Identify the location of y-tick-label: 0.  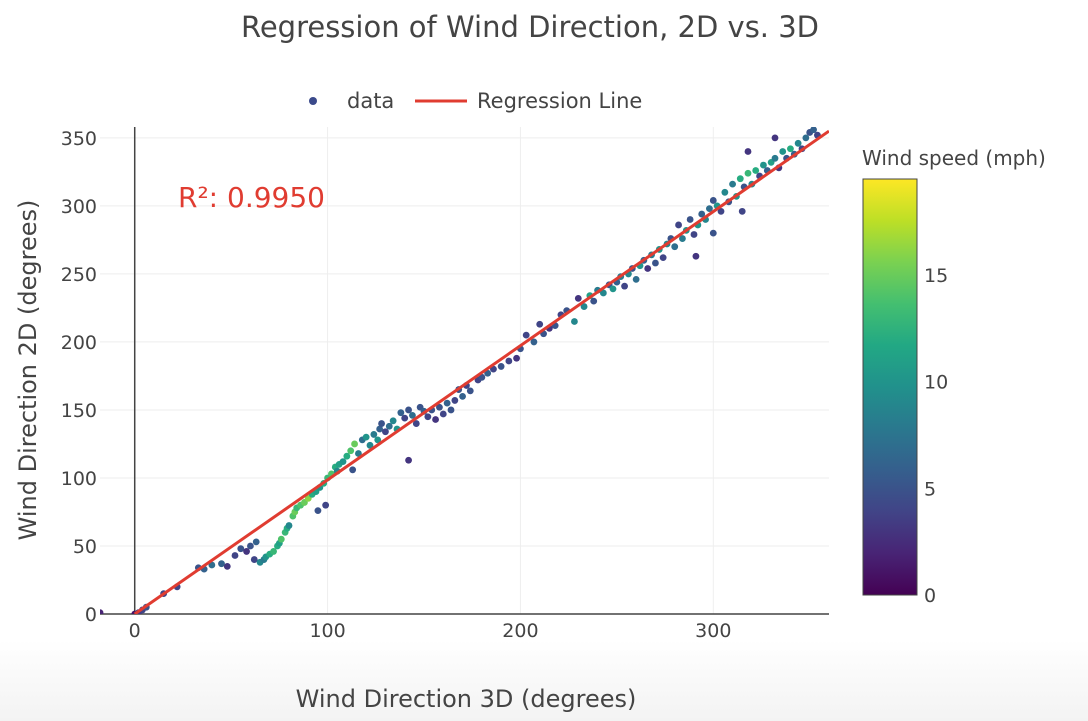
(91, 615).